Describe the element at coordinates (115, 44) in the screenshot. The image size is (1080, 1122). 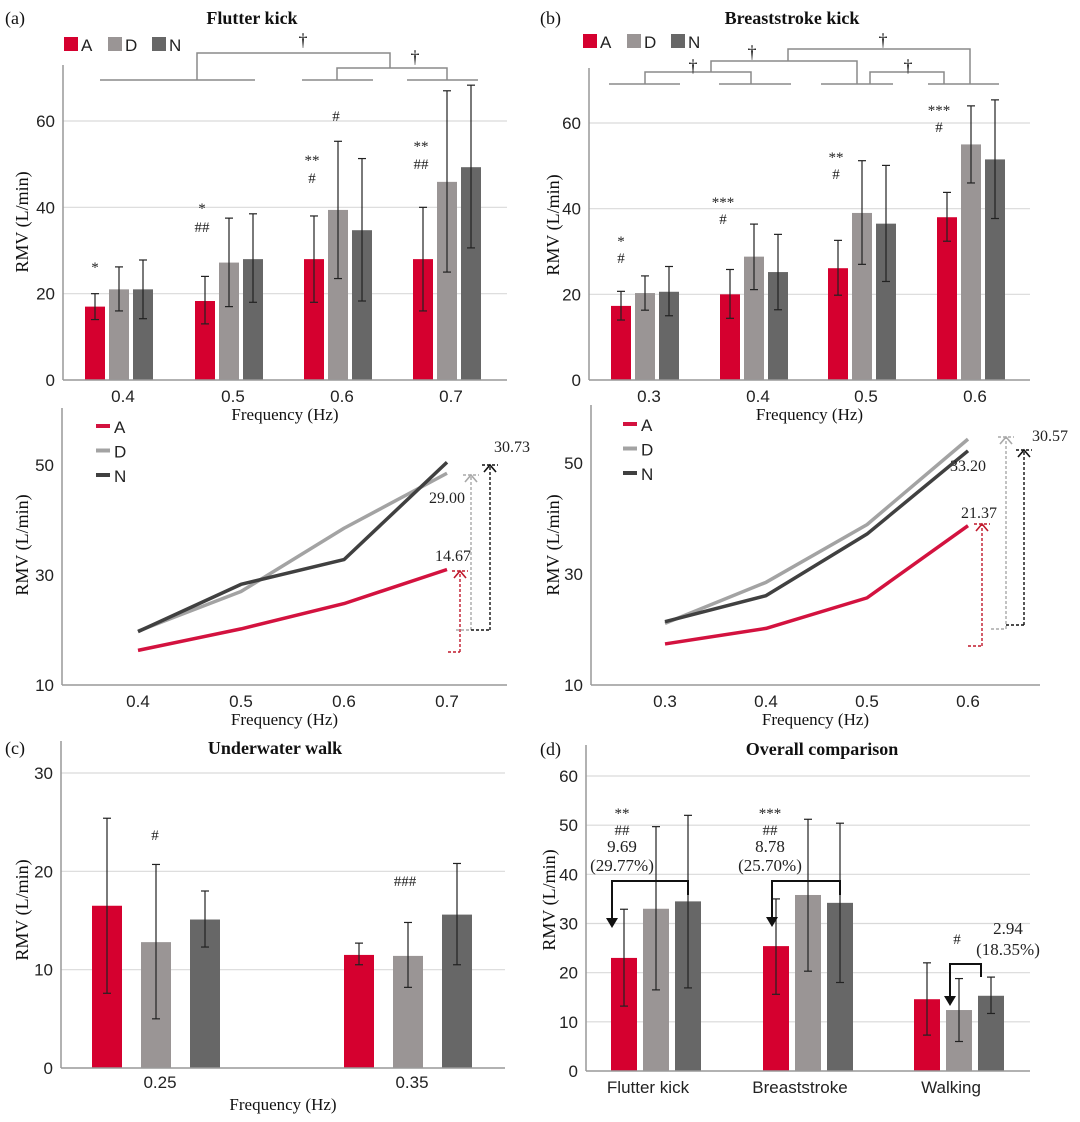
I see `legend-swatch-D` at that location.